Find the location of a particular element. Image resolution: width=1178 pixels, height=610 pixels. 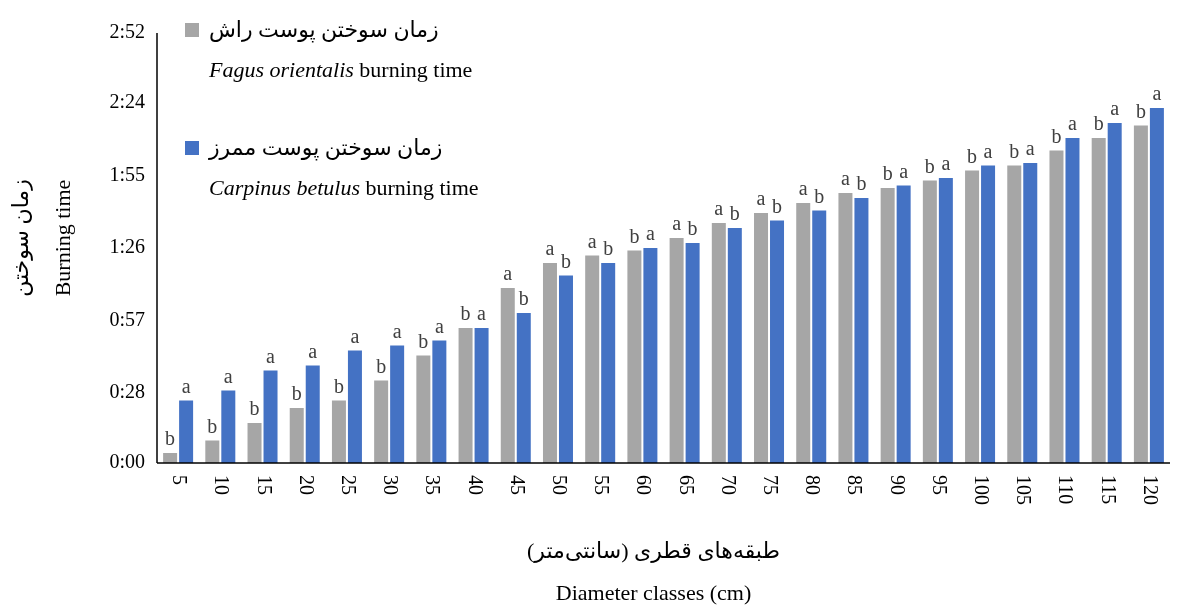

x-tick-label: 90 is located at coordinates (898, 485).